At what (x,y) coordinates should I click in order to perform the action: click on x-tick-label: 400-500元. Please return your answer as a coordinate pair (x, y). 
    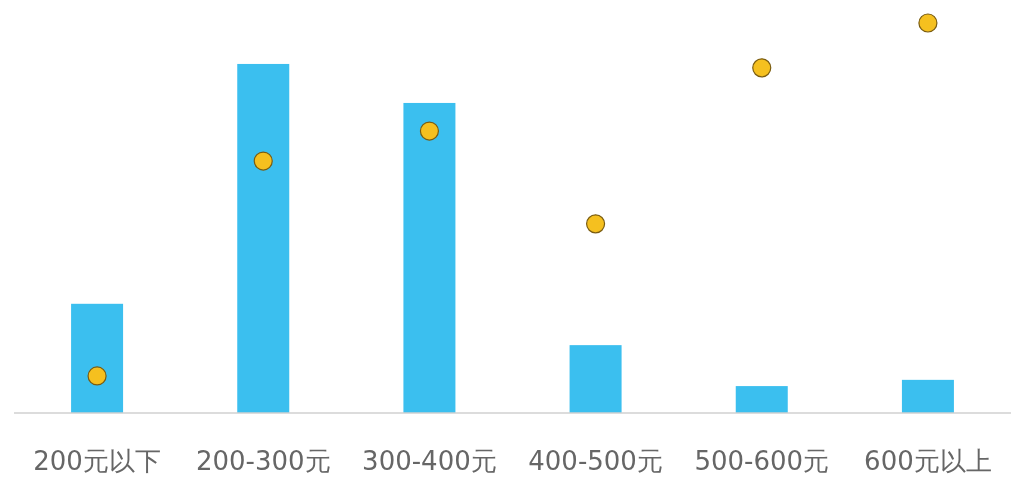
    Looking at the image, I should click on (595, 461).